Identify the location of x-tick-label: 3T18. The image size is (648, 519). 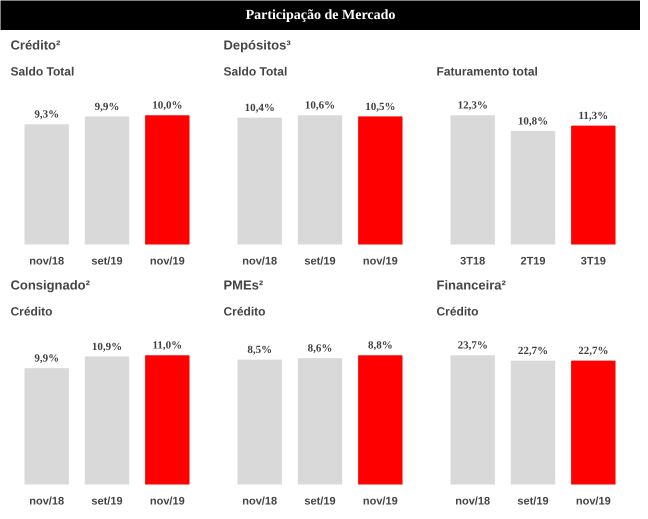
(473, 262).